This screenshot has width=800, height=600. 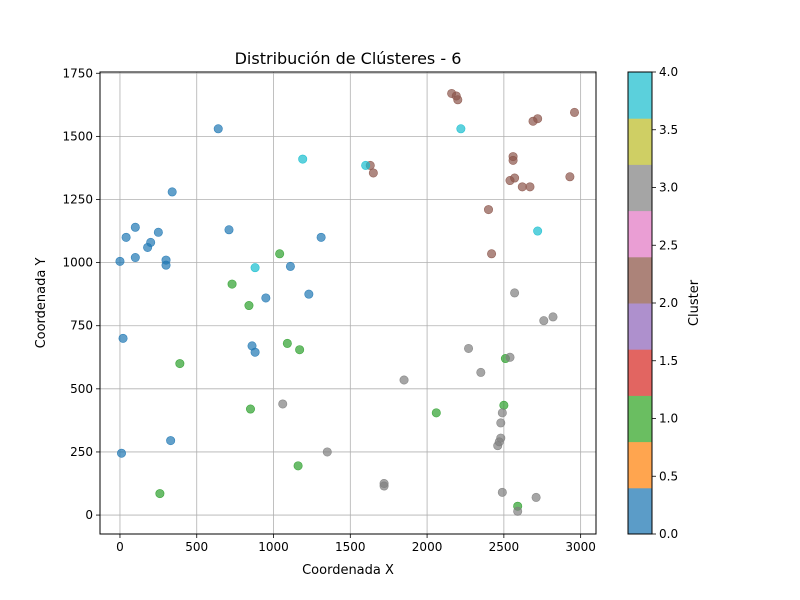 I want to click on colorbar-label: Cluster, so click(x=694, y=302).